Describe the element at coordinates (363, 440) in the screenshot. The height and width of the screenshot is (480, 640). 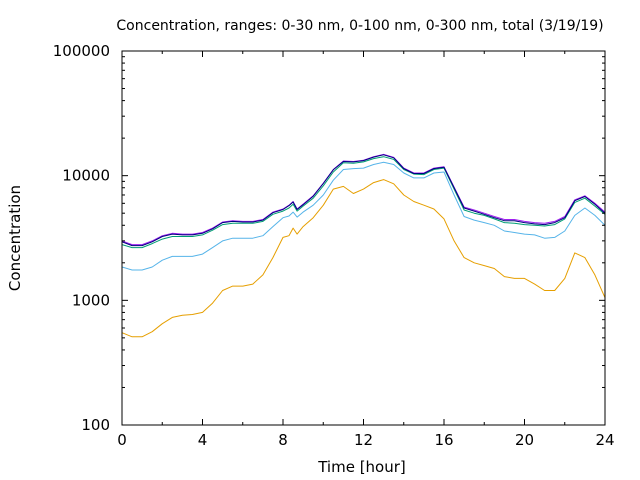
I see `x-tick-label: 12` at that location.